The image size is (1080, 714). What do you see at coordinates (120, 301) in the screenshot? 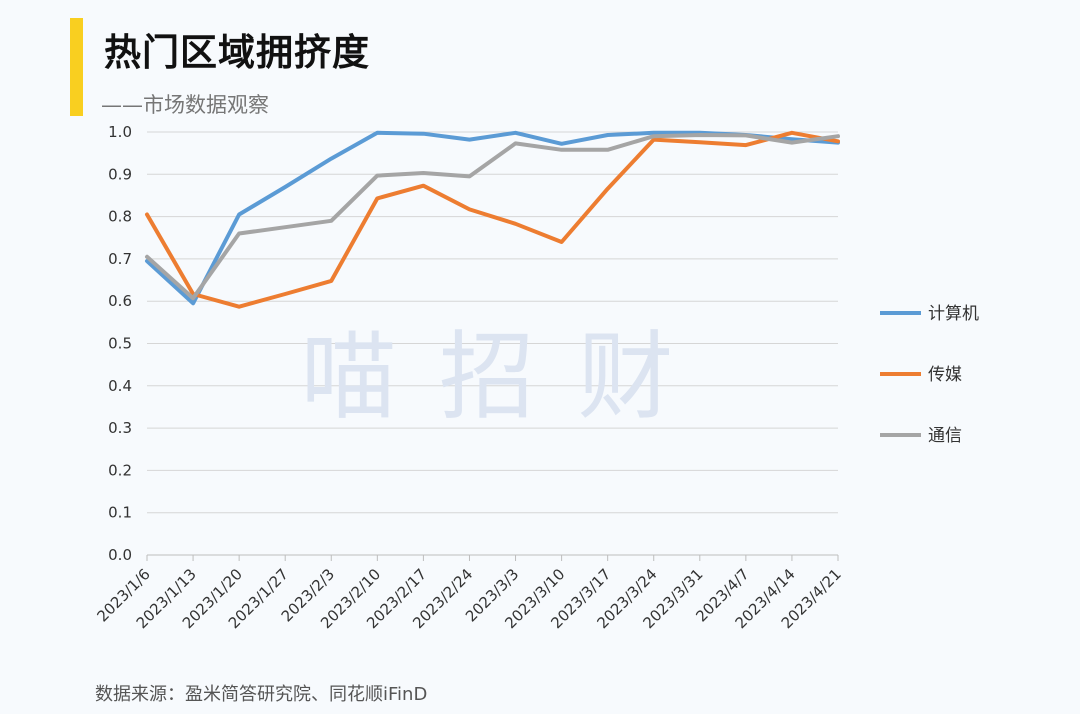
I see `y-tick-label: 0.6` at bounding box center [120, 301].